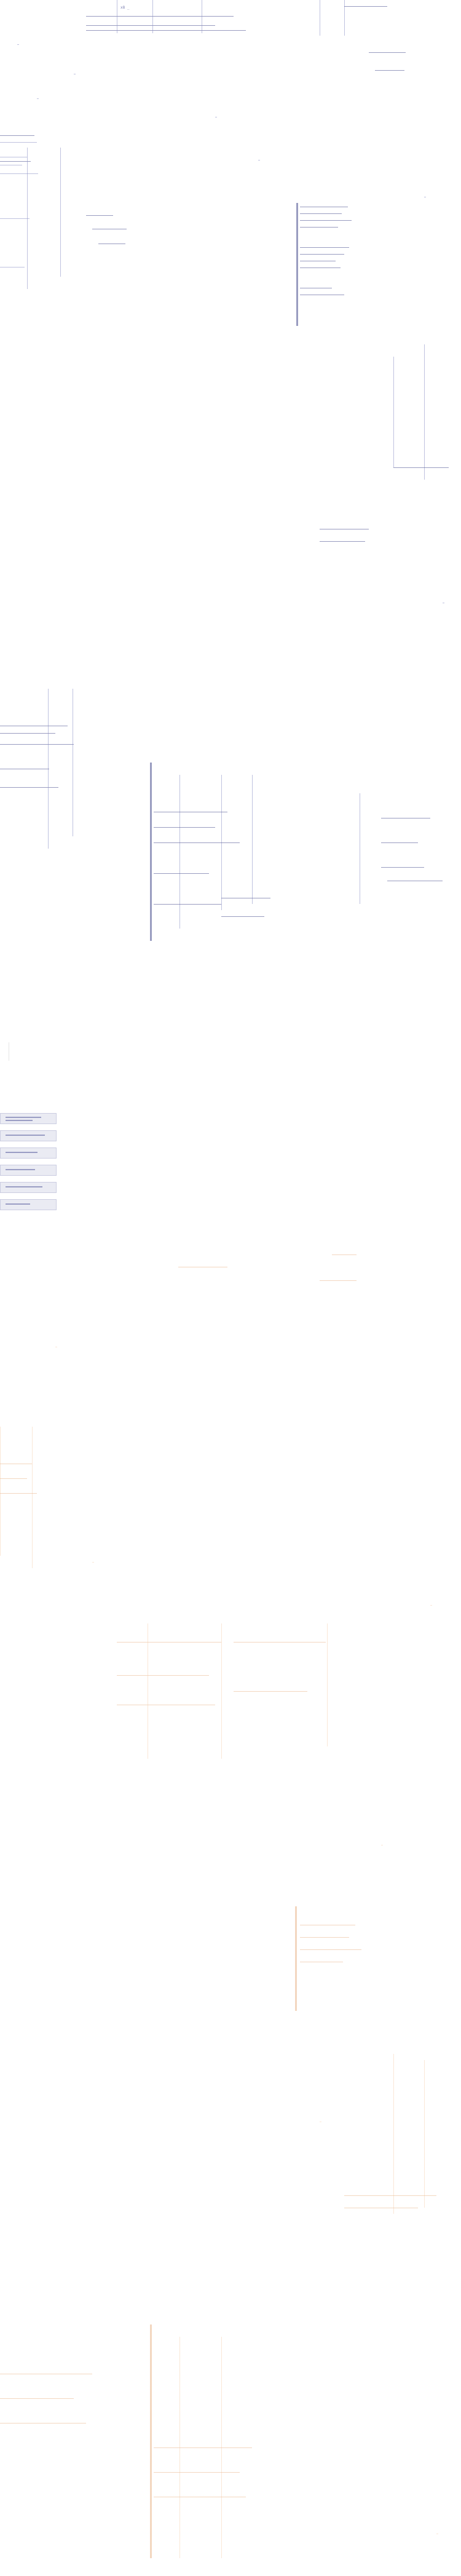 This screenshot has width=461, height=2576. Describe the element at coordinates (296, 1958) in the screenshot. I see `orange-column` at that location.